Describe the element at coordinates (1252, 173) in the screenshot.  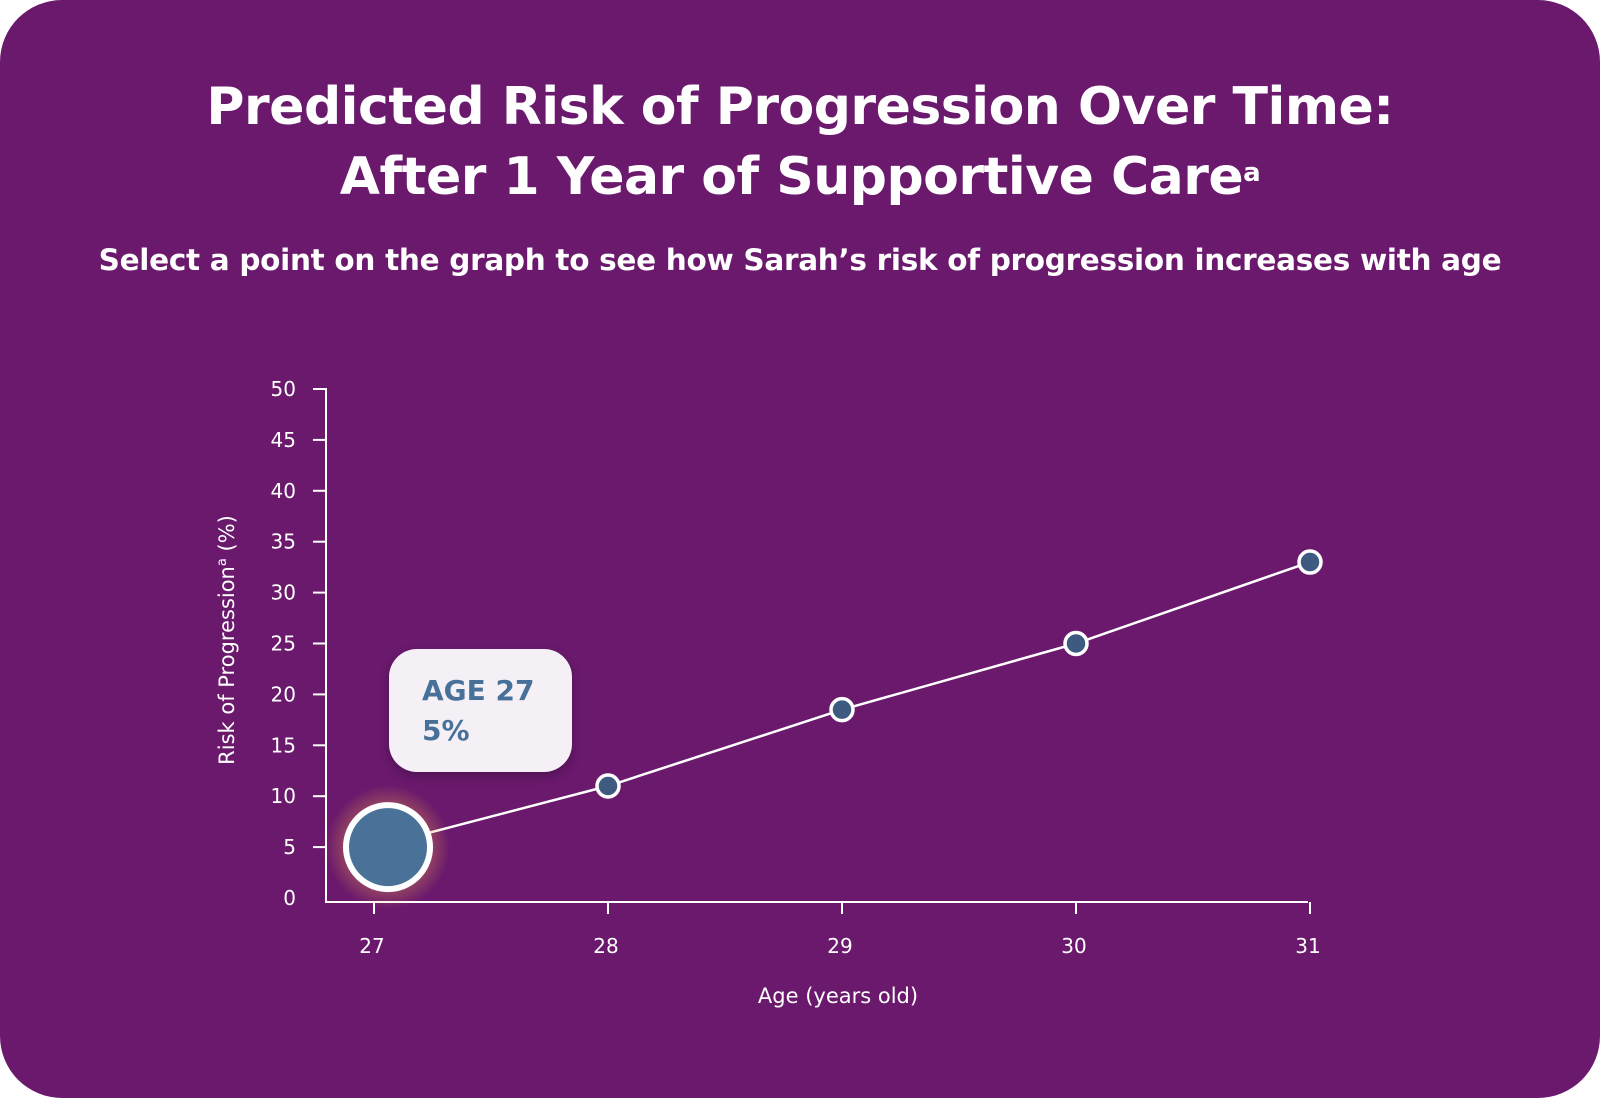
I see `title-footnote-marker: a` at that location.